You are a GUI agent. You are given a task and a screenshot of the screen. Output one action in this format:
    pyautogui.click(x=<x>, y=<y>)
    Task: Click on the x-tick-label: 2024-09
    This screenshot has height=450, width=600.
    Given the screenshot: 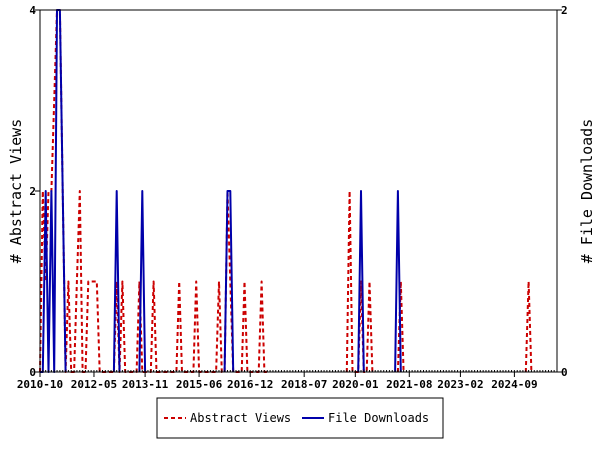 What is the action you would take?
    pyautogui.click(x=514, y=384)
    